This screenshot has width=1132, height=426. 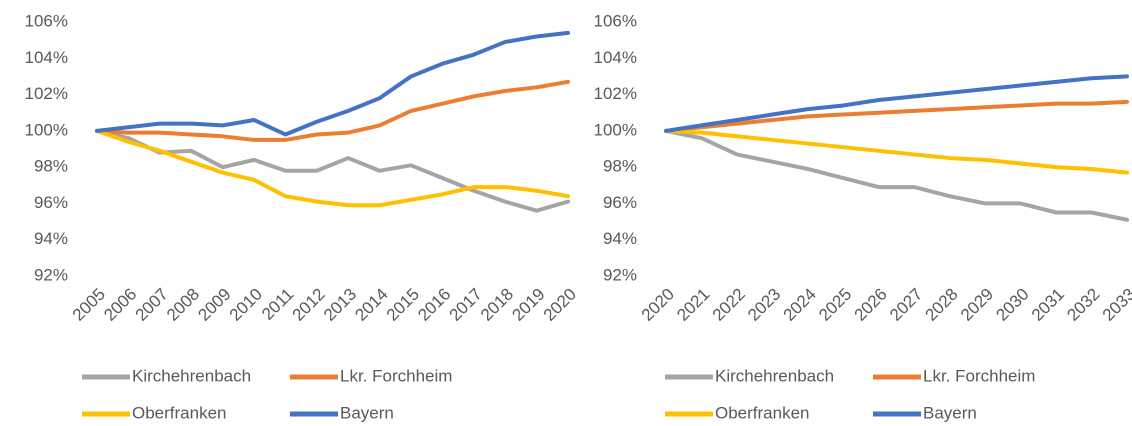 I want to click on x-tick-label: 2010, so click(x=246, y=305).